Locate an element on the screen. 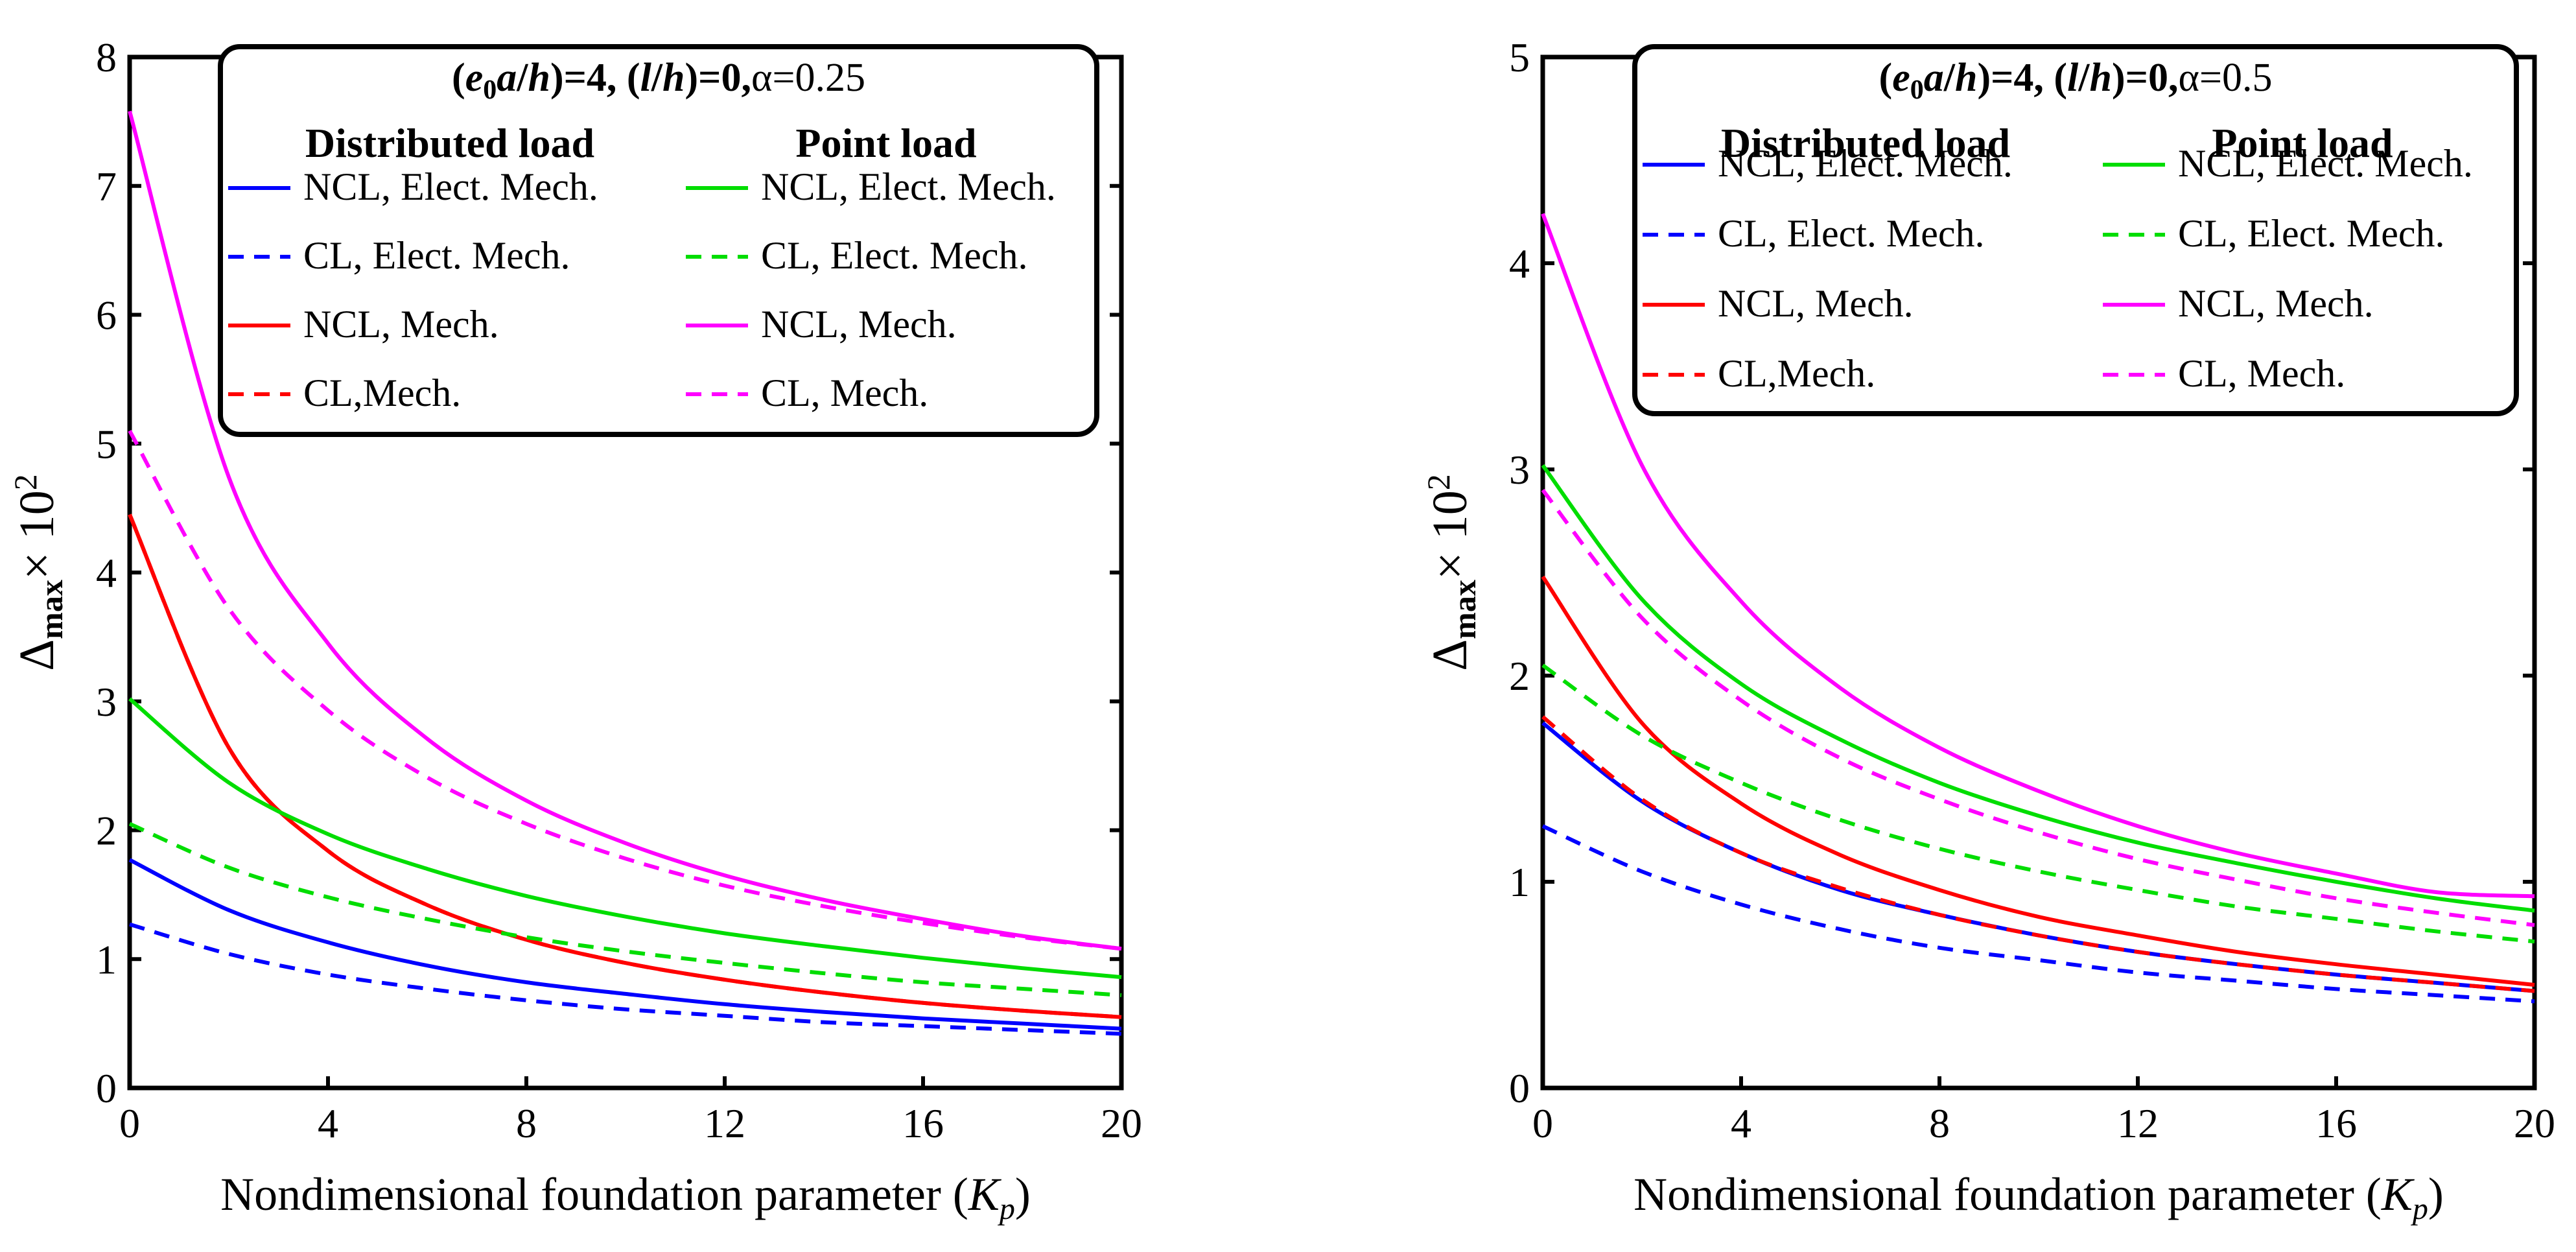 The image size is (2576, 1252). series-line-distributed-load-ncl-mech is located at coordinates (2038, 781).